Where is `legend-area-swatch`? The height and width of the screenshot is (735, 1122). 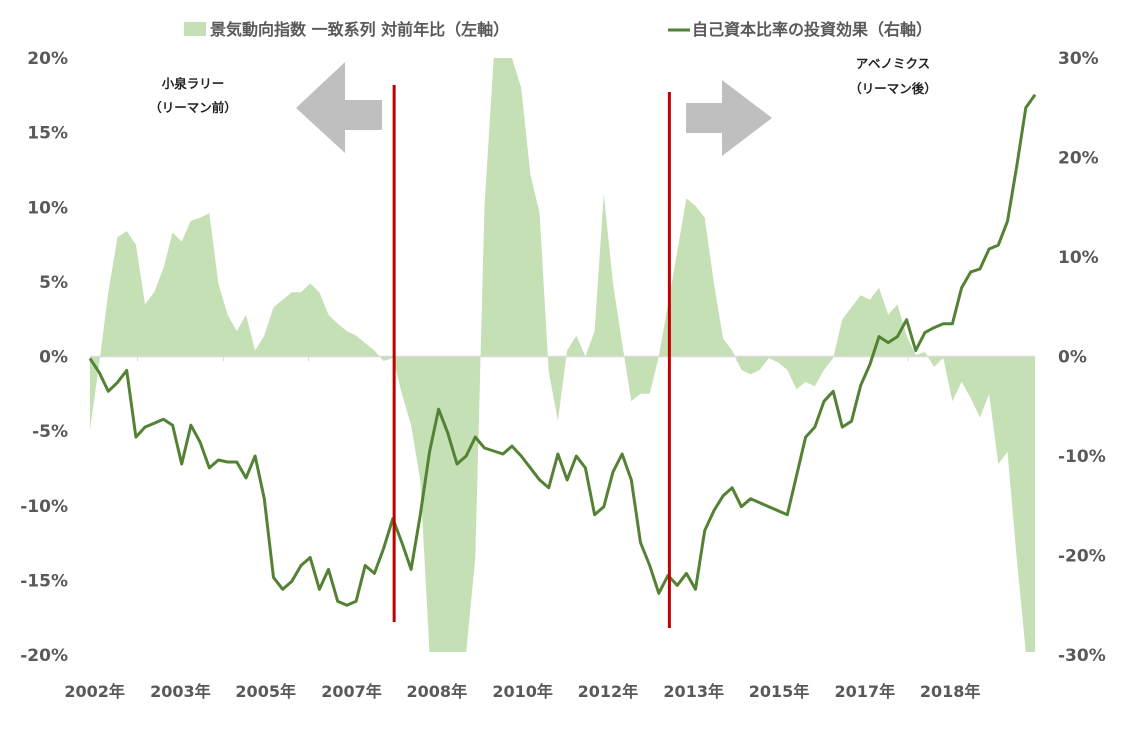
legend-area-swatch is located at coordinates (195, 29).